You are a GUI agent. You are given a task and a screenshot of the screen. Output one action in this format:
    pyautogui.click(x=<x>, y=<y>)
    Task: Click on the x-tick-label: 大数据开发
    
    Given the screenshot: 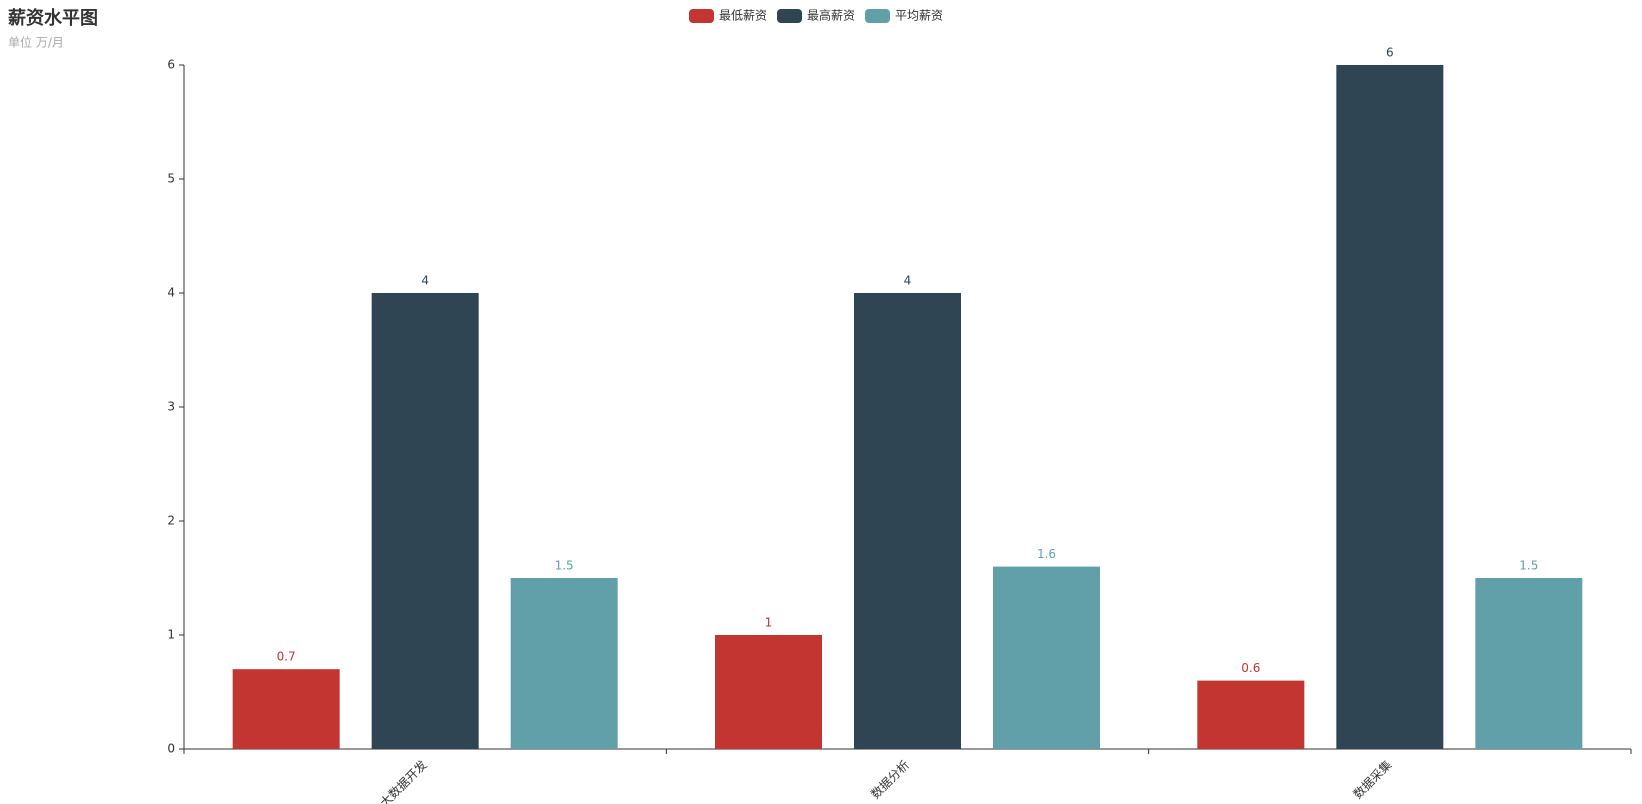 What is the action you would take?
    pyautogui.click(x=403, y=780)
    